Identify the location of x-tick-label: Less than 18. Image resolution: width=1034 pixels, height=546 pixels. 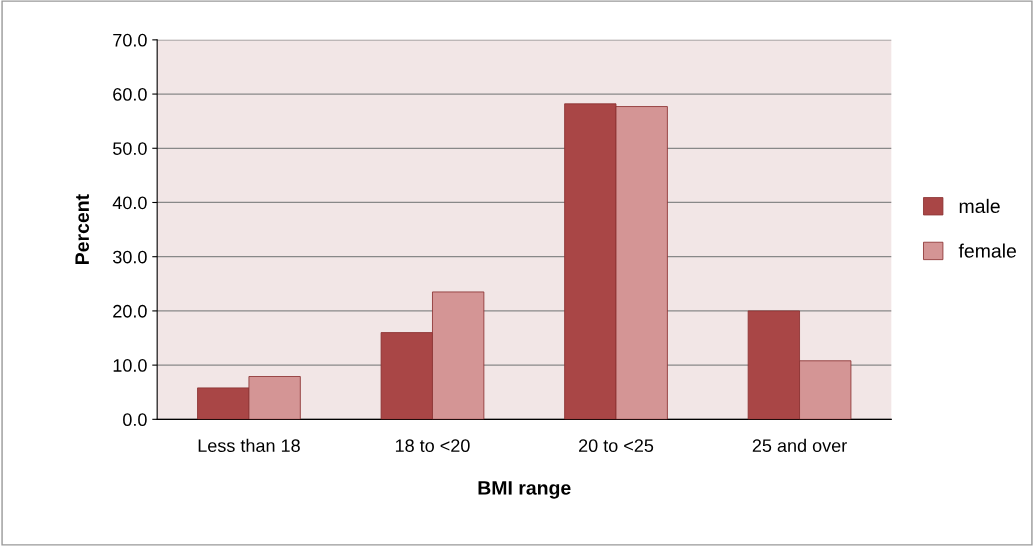
(249, 445).